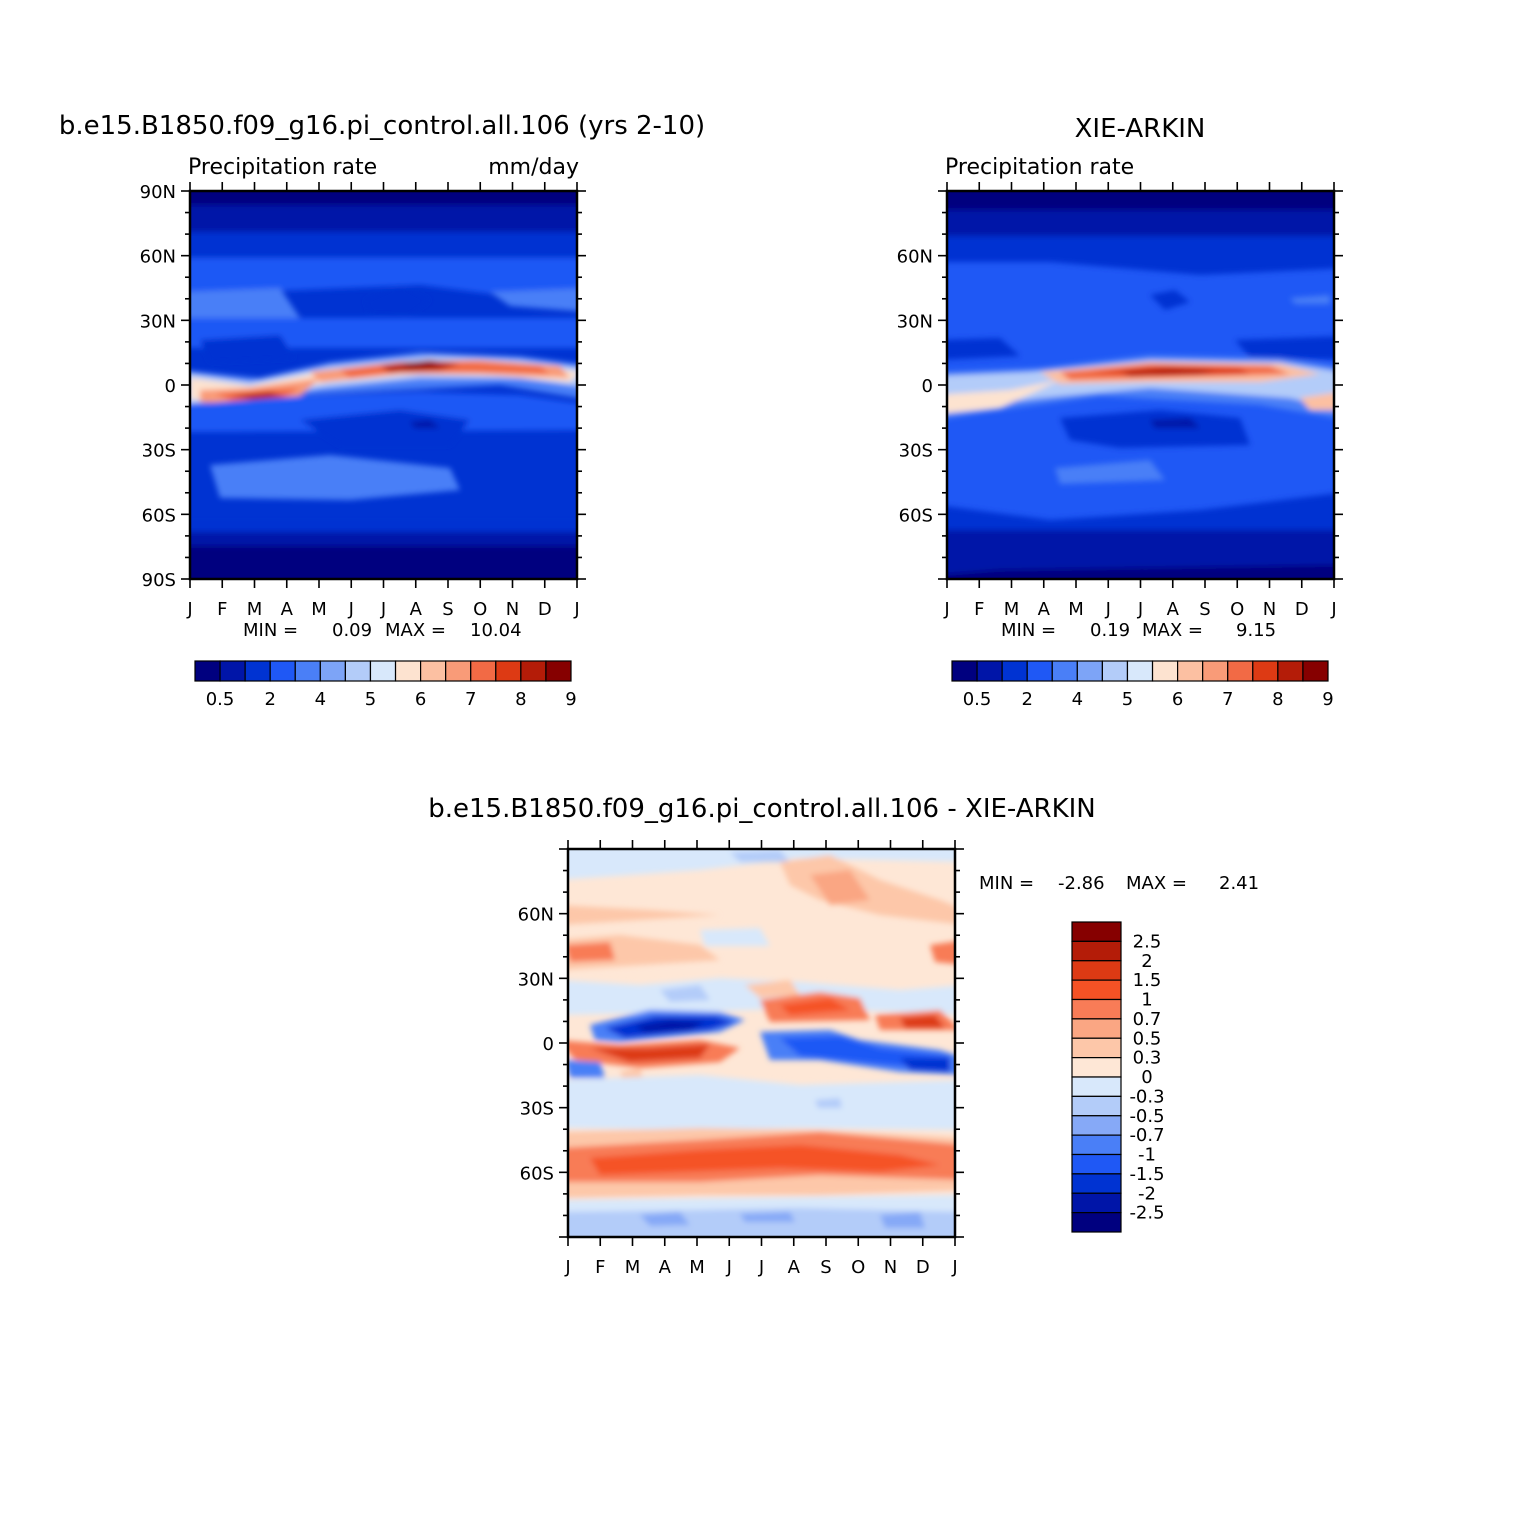 Image resolution: width=1524 pixels, height=1529 pixels. Describe the element at coordinates (1146, 1116) in the screenshot. I see `colorbar-label: -0.5` at that location.